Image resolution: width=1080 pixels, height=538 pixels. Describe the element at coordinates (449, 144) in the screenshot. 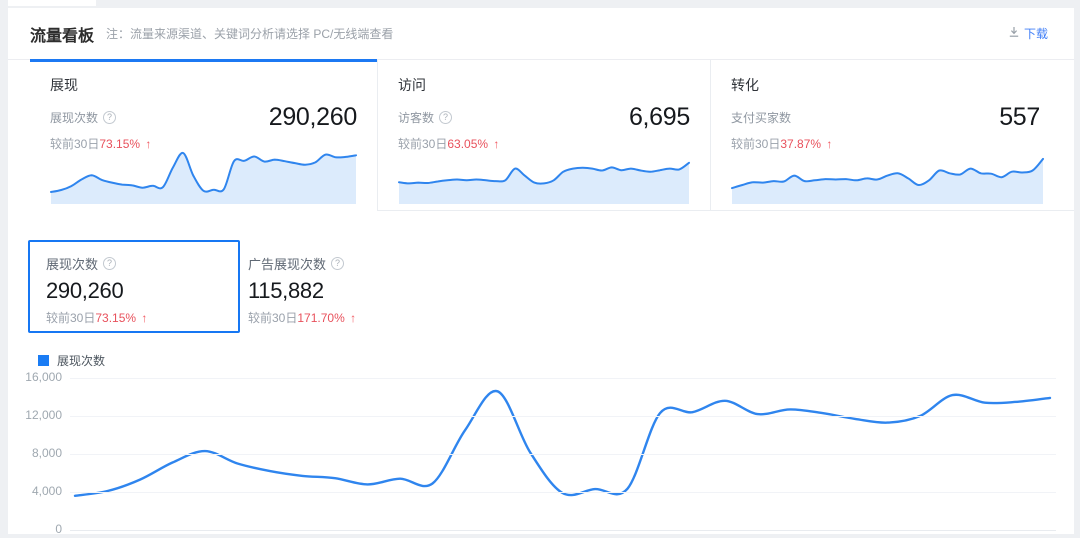

I see `change-row: 较前30日63.05% ↑` at that location.